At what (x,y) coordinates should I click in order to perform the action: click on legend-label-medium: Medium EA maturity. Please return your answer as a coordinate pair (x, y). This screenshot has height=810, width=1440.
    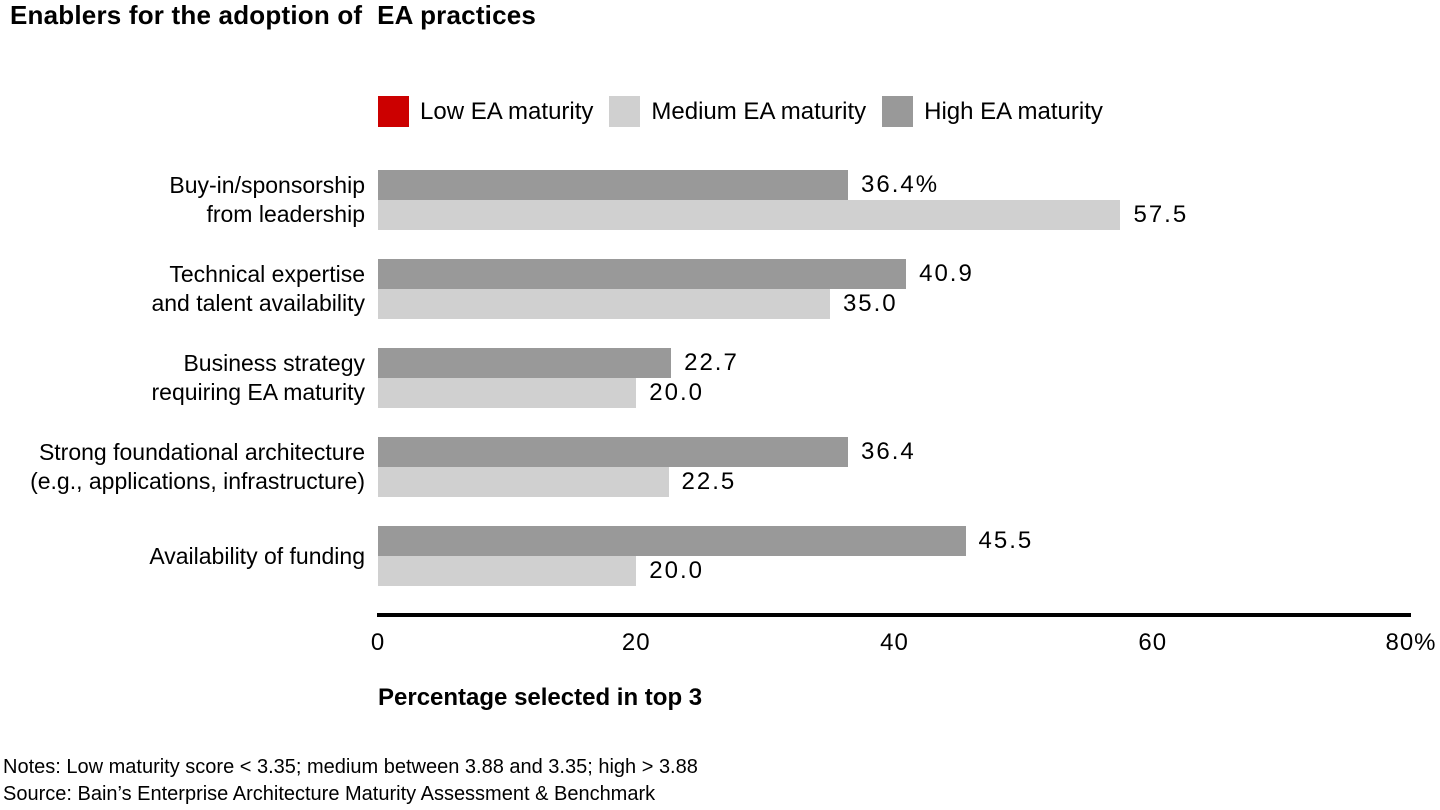
    Looking at the image, I should click on (759, 111).